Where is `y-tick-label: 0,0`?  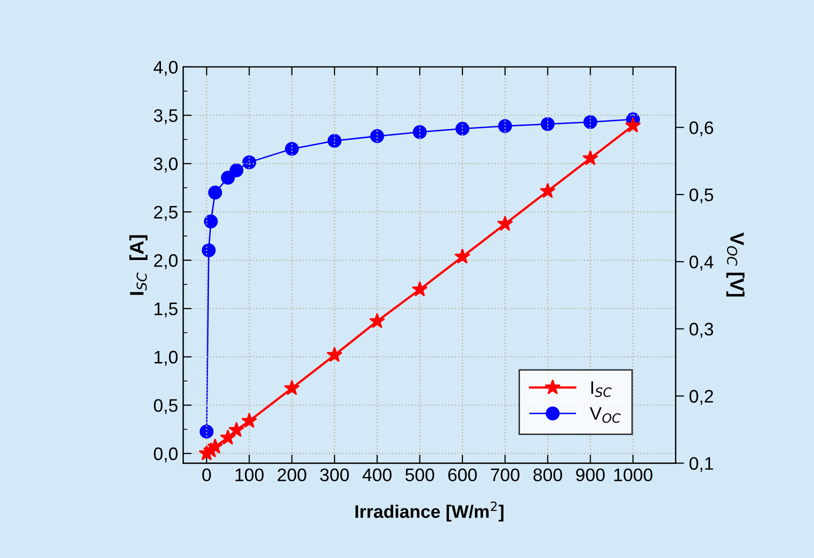
y-tick-label: 0,0 is located at coordinates (166, 454).